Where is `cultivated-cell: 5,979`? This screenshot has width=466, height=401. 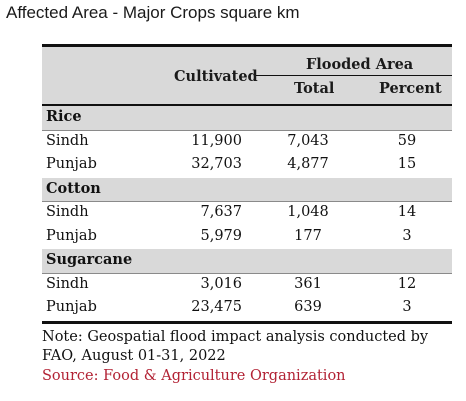 cultivated-cell: 5,979 is located at coordinates (221, 235).